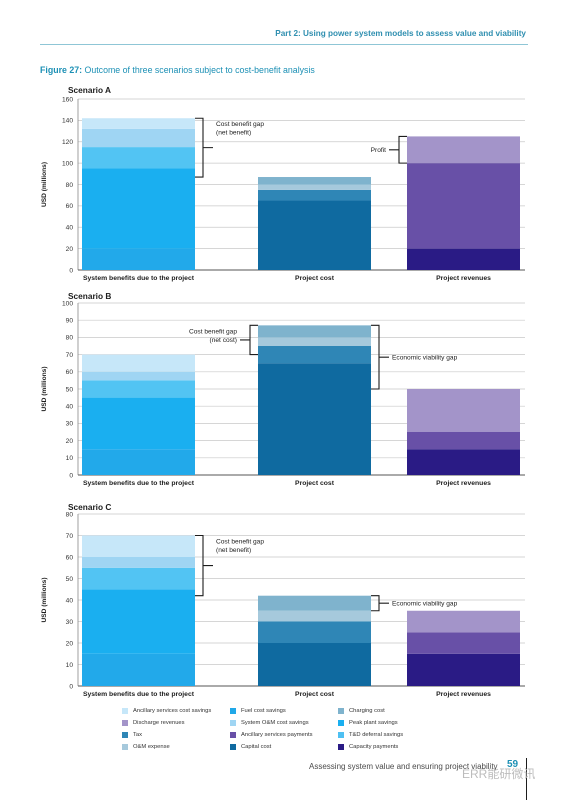 This screenshot has width=566, height=800. What do you see at coordinates (151, 747) in the screenshot?
I see `legend-label: O&M expense` at bounding box center [151, 747].